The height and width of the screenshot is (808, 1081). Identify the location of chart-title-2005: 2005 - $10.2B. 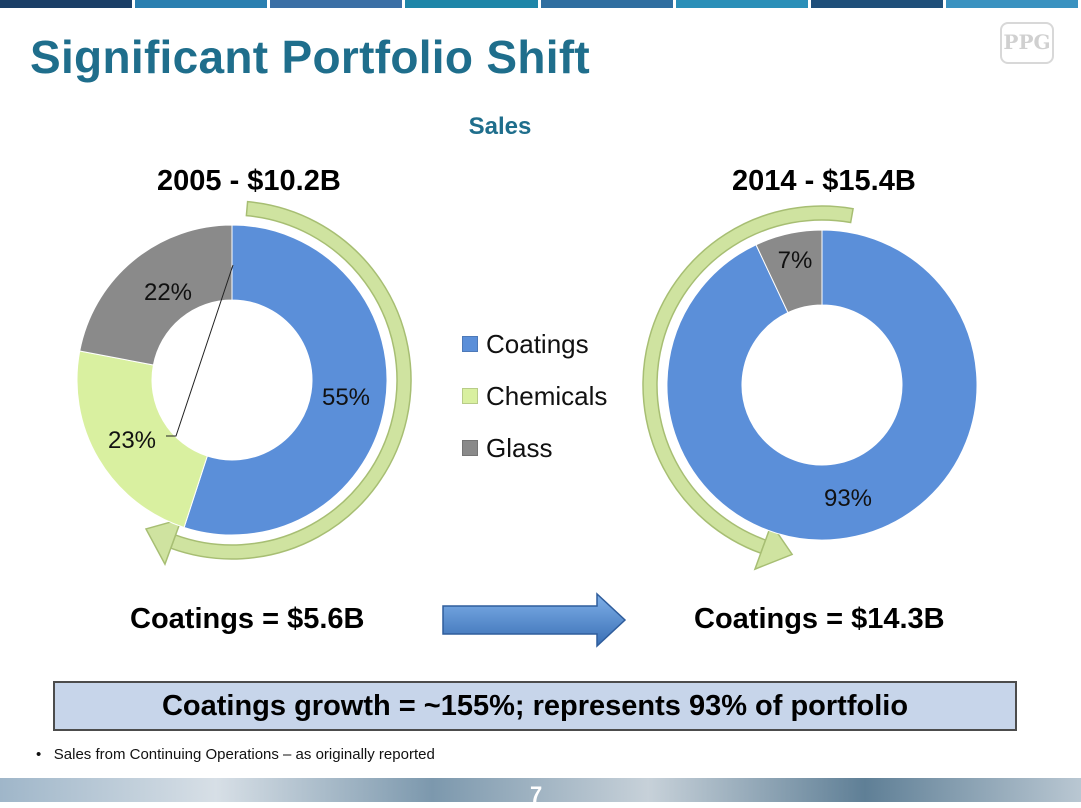
(249, 181).